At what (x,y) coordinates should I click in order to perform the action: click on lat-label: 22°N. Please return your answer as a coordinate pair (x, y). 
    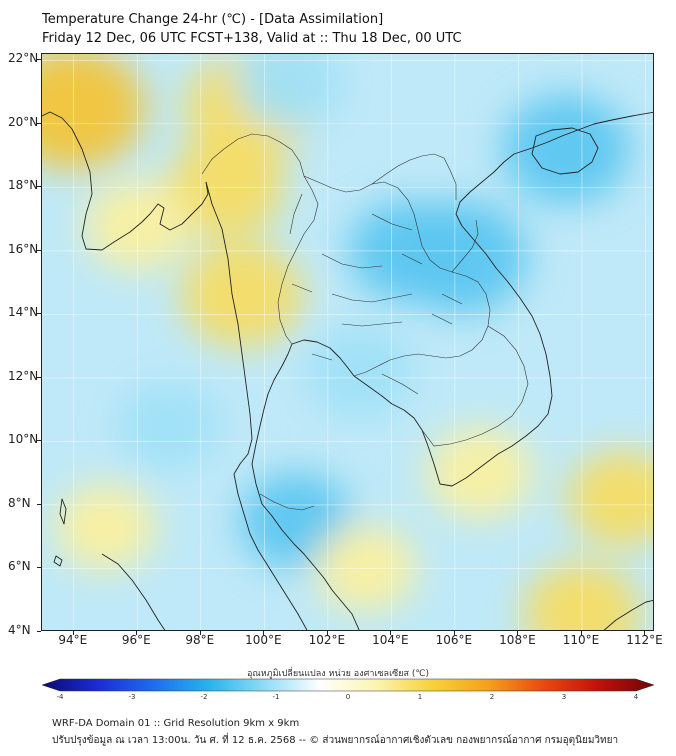
    Looking at the image, I should click on (23, 58).